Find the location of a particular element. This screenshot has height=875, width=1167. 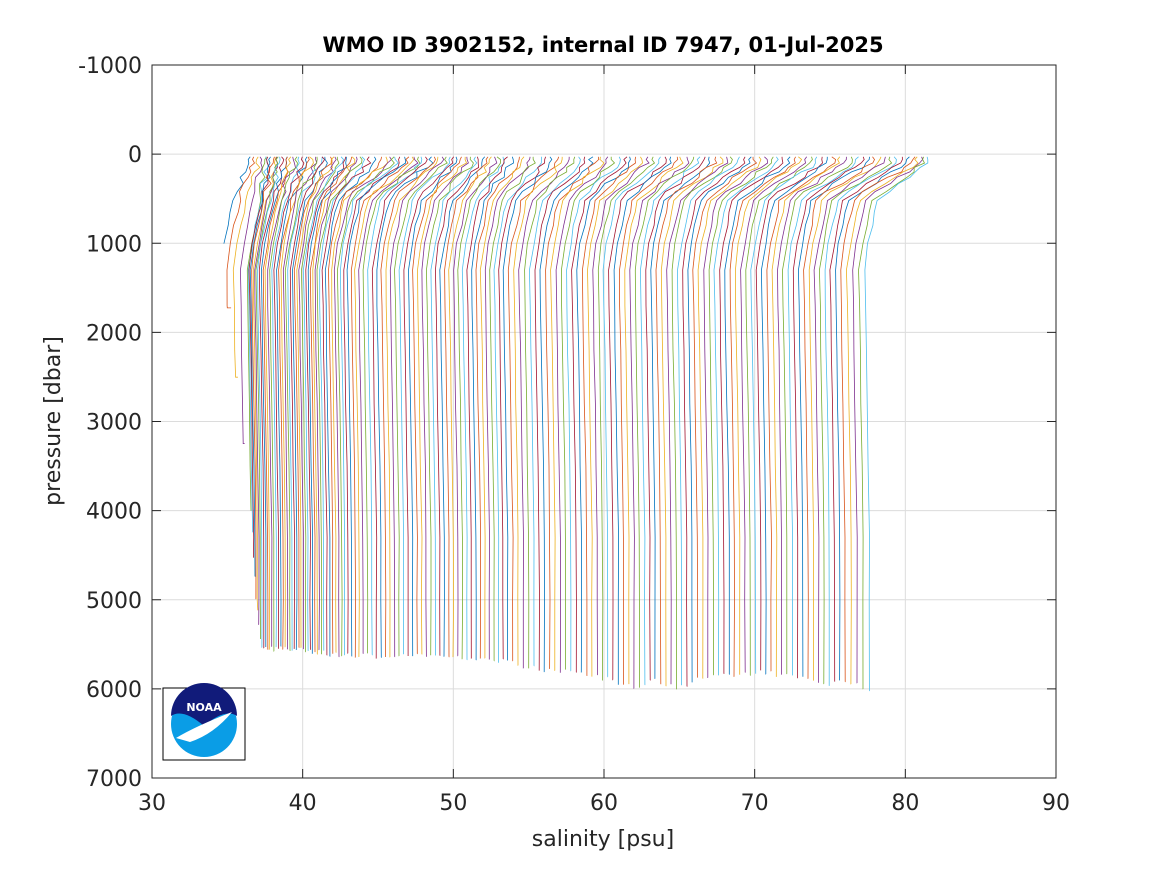

y-tick-label: 4000 is located at coordinates (114, 512).